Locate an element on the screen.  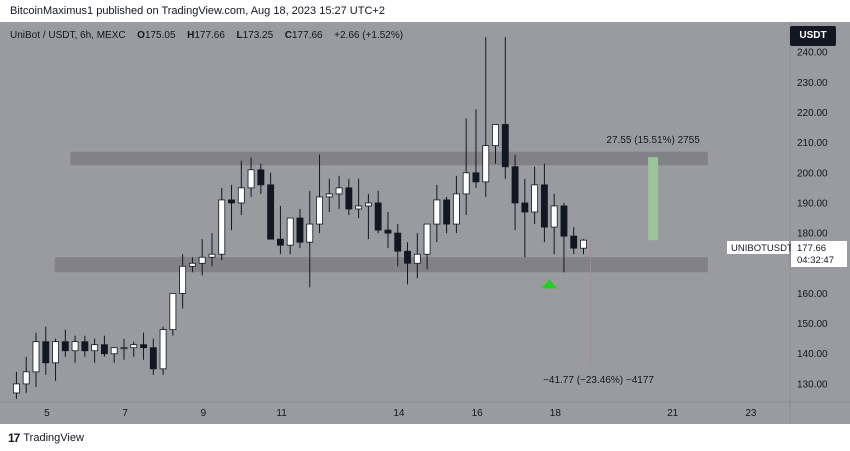
footer is located at coordinates (425, 437).